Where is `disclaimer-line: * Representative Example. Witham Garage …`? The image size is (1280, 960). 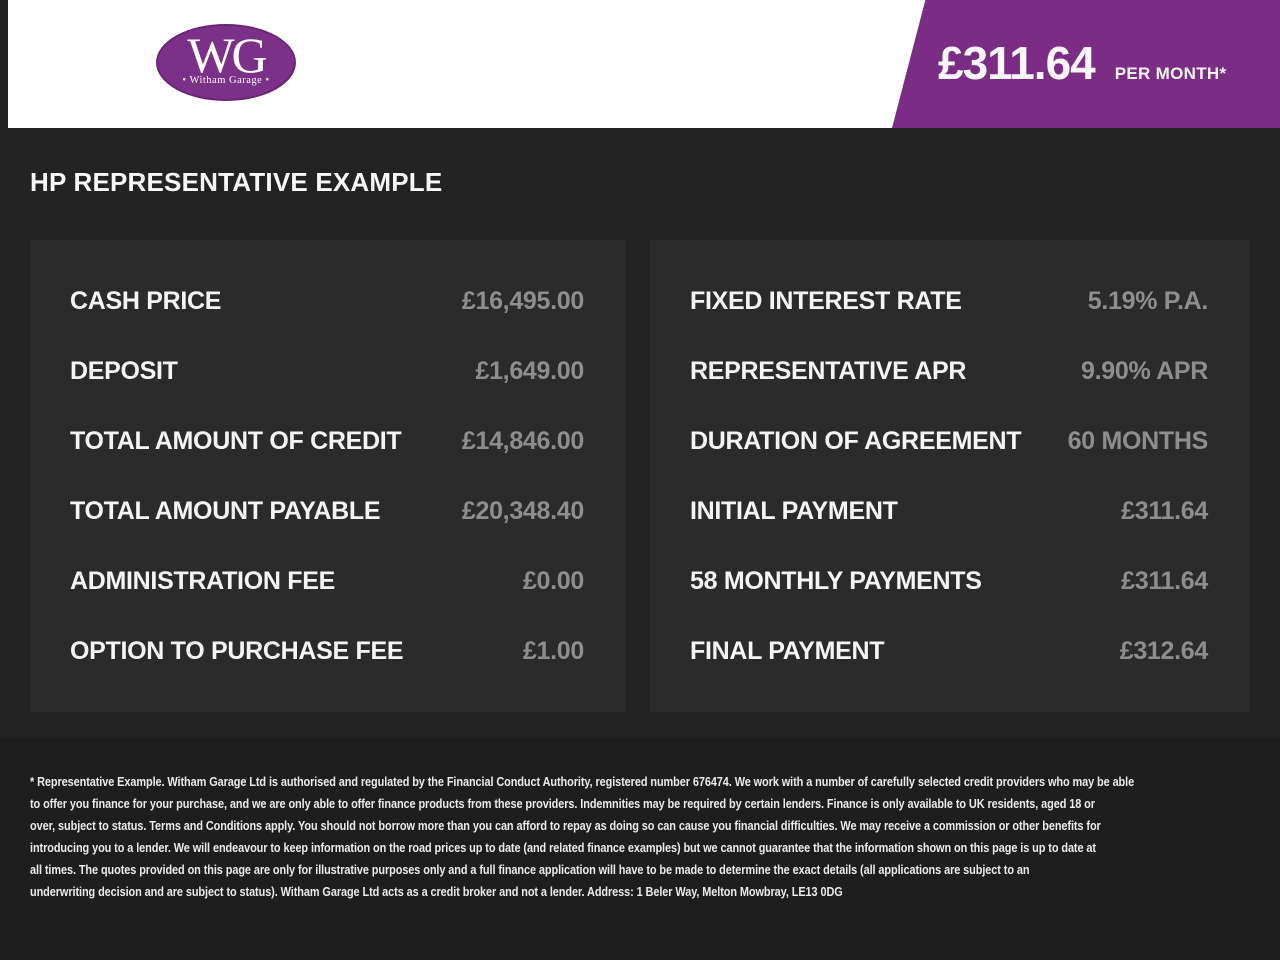 disclaimer-line: * Representative Example. Witham Garage … is located at coordinates (582, 781).